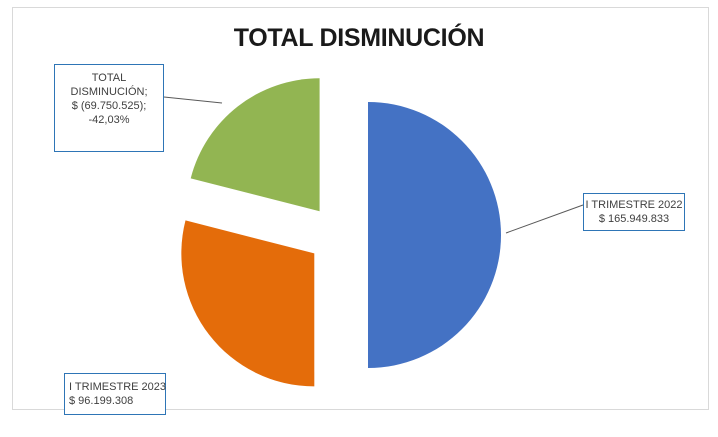  Describe the element at coordinates (109, 120) in the screenshot. I see `data-label-line: -42,03%` at that location.